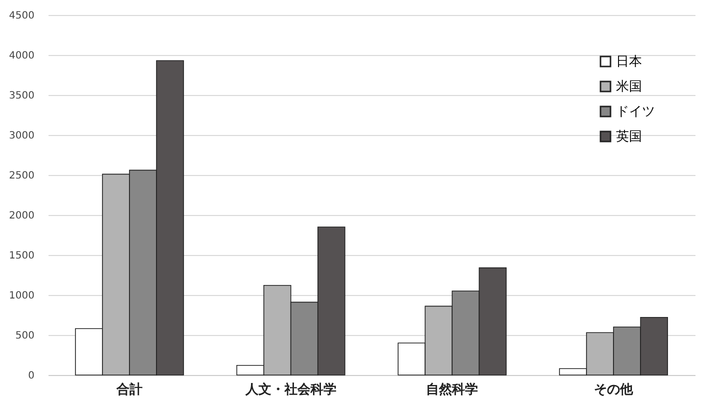  What do you see at coordinates (24, 336) in the screenshot?
I see `y-tick-label: 500` at bounding box center [24, 336].